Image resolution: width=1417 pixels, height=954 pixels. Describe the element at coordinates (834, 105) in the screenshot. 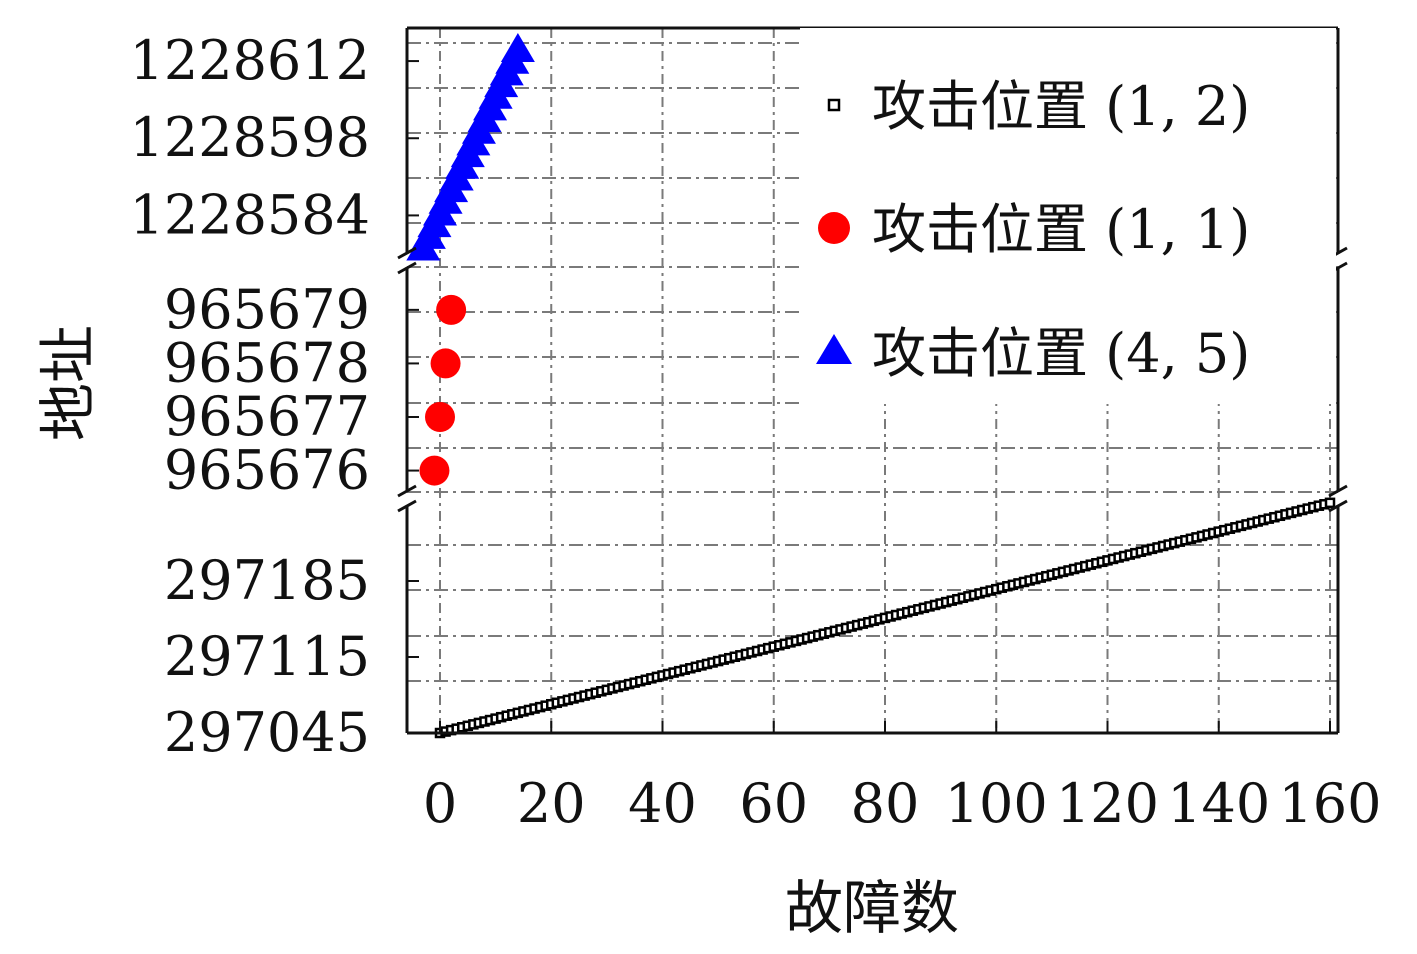

I see `legend-marker-square` at that location.